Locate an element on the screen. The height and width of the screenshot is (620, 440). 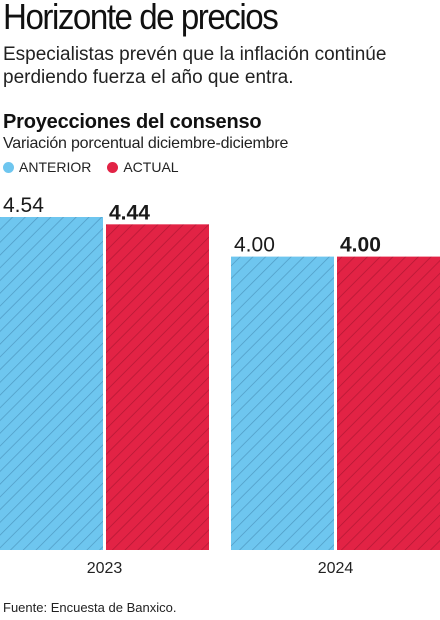
source-note: Fuente: Encuesta de Banxico. is located at coordinates (90, 607).